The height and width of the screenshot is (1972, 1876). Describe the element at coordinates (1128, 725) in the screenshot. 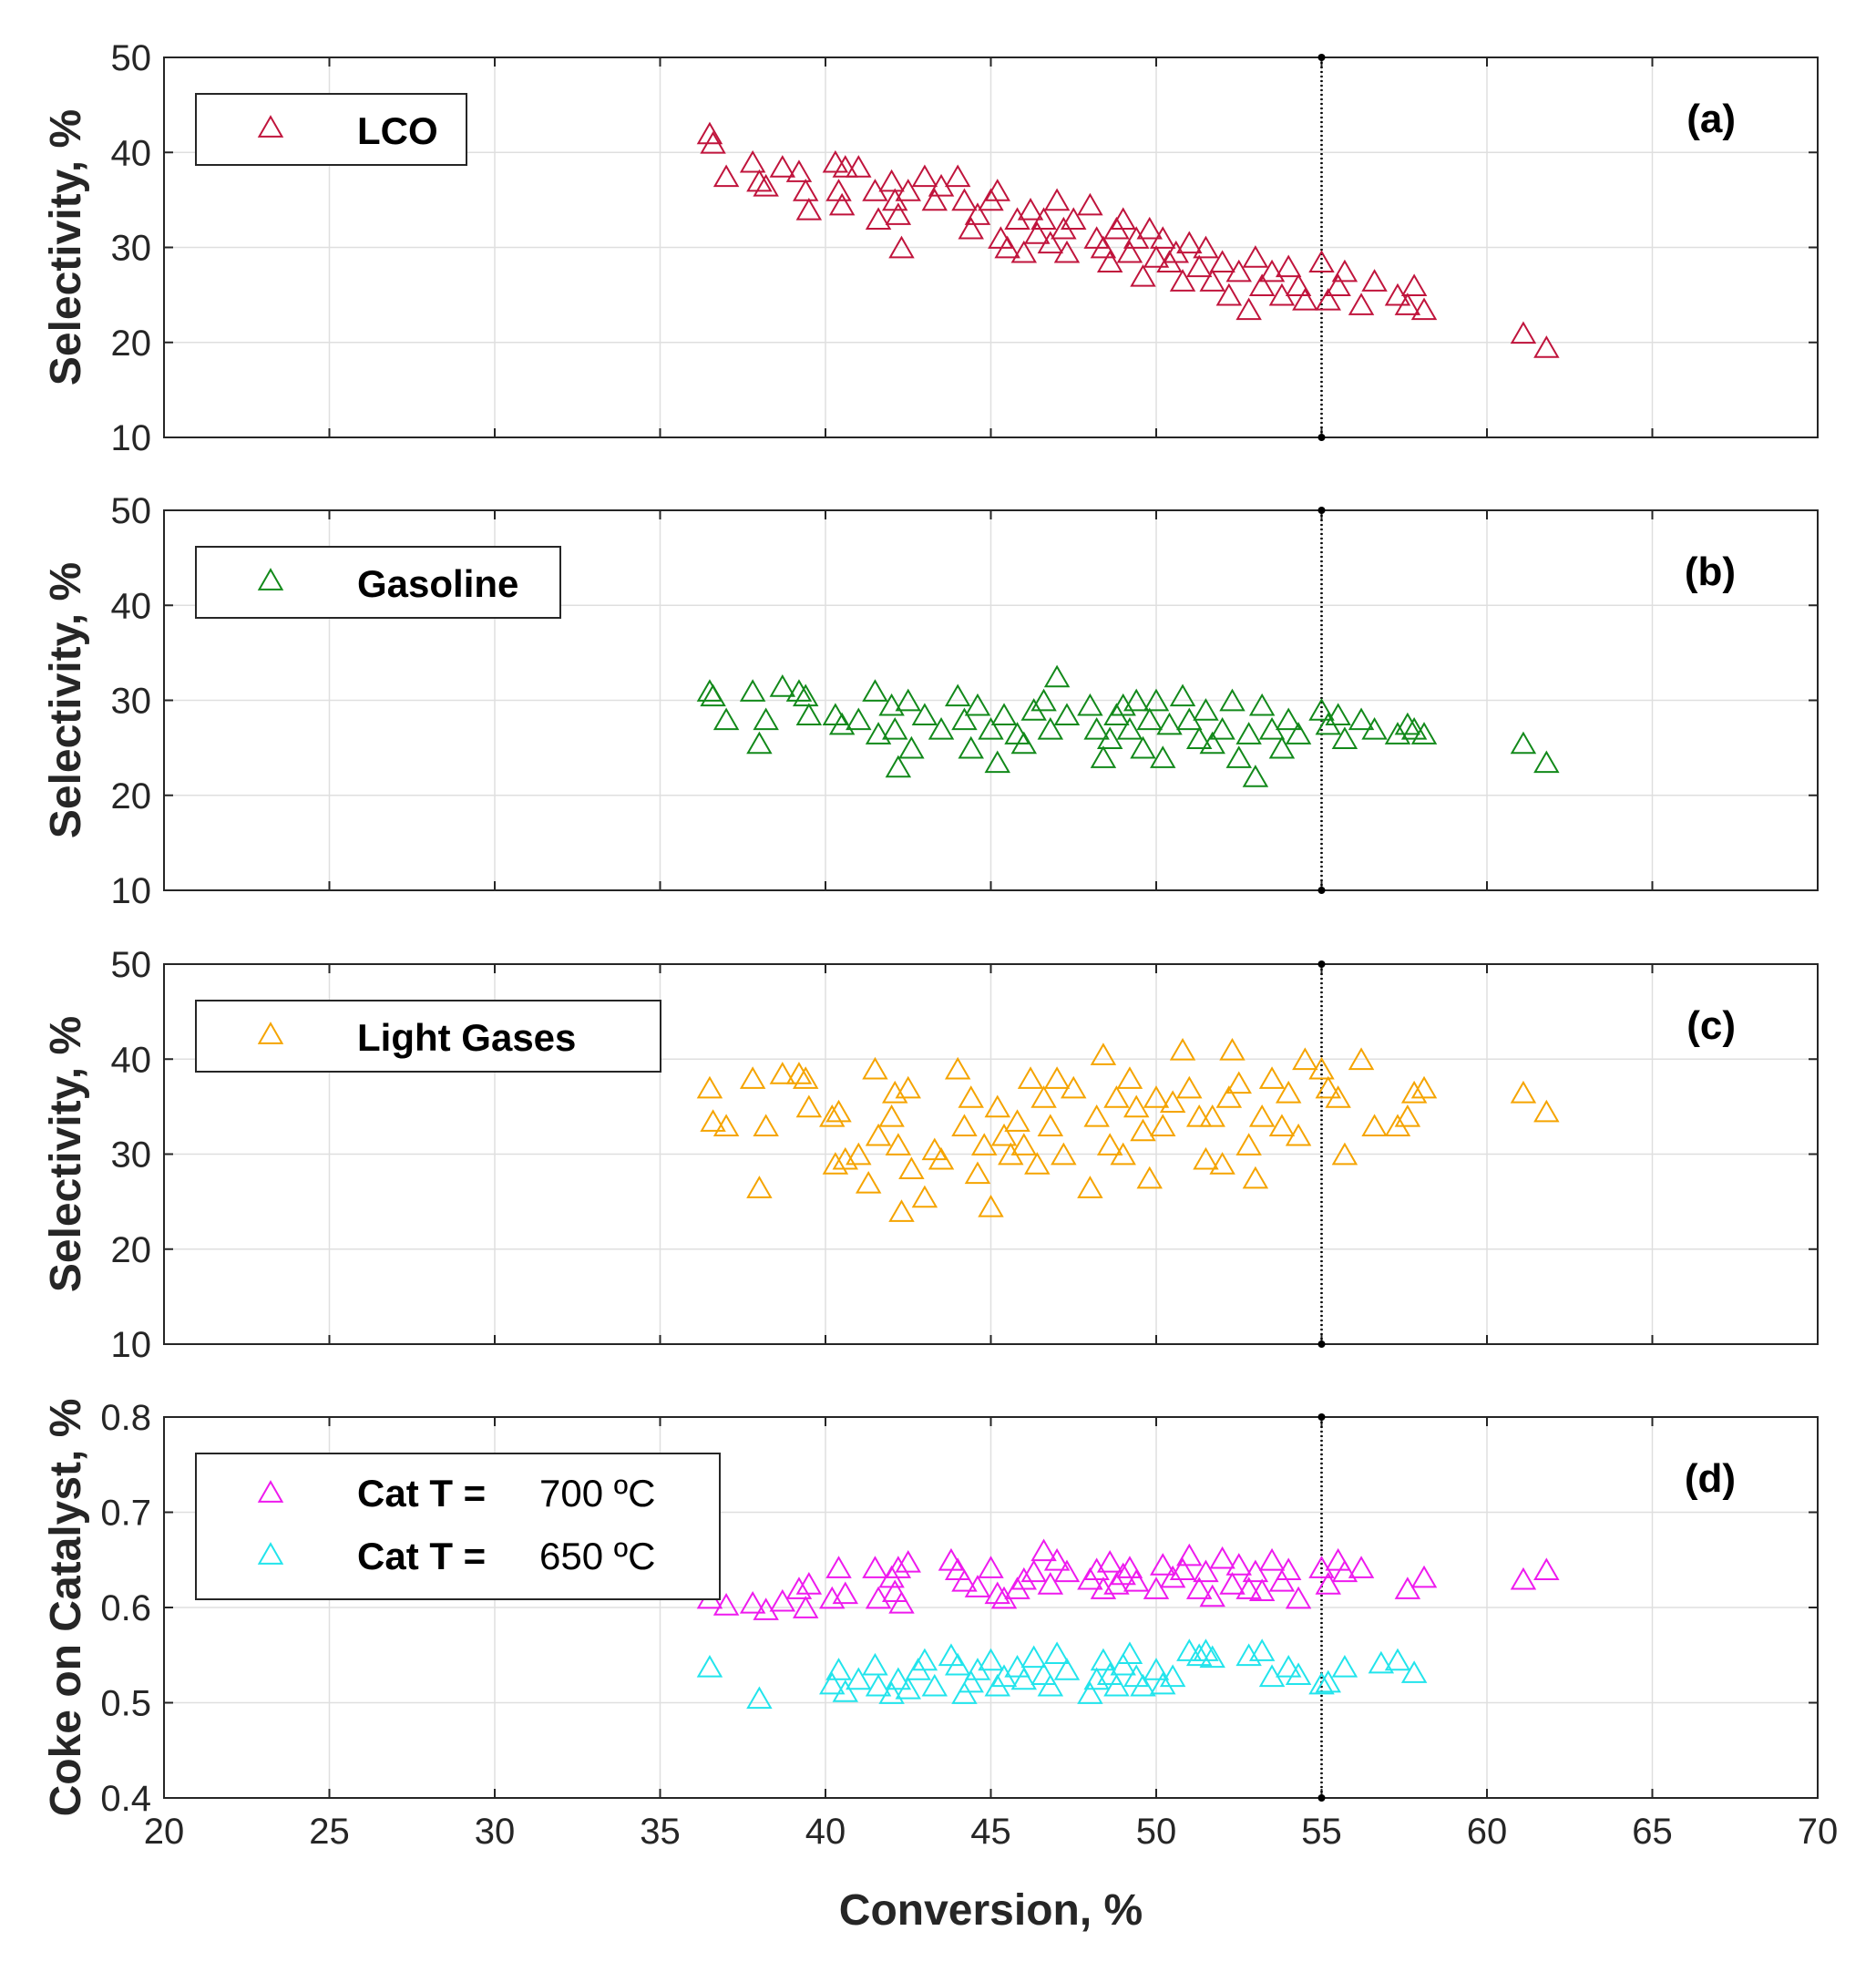

I see `panel-b-points` at that location.